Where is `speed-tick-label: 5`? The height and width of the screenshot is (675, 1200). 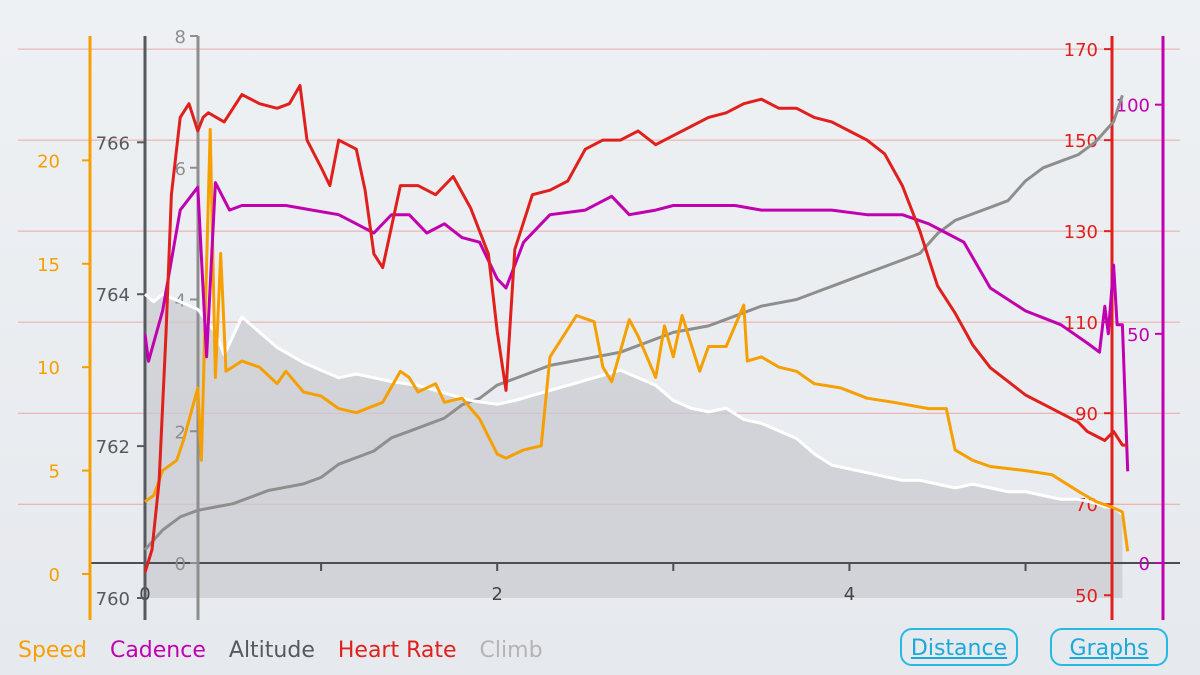
speed-tick-label: 5 is located at coordinates (54, 472).